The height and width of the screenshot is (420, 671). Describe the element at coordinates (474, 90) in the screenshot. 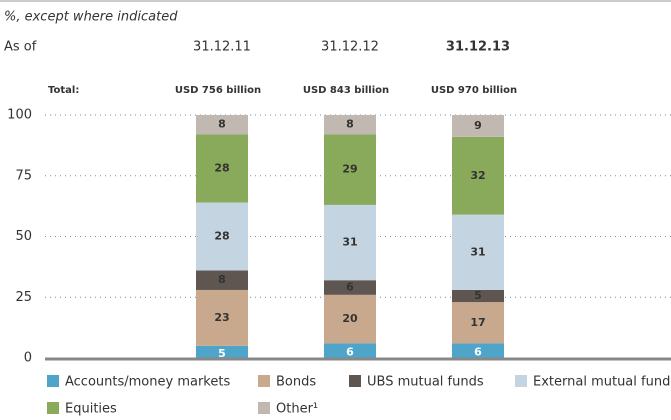

I see `total-label: USD 970 billion` at that location.